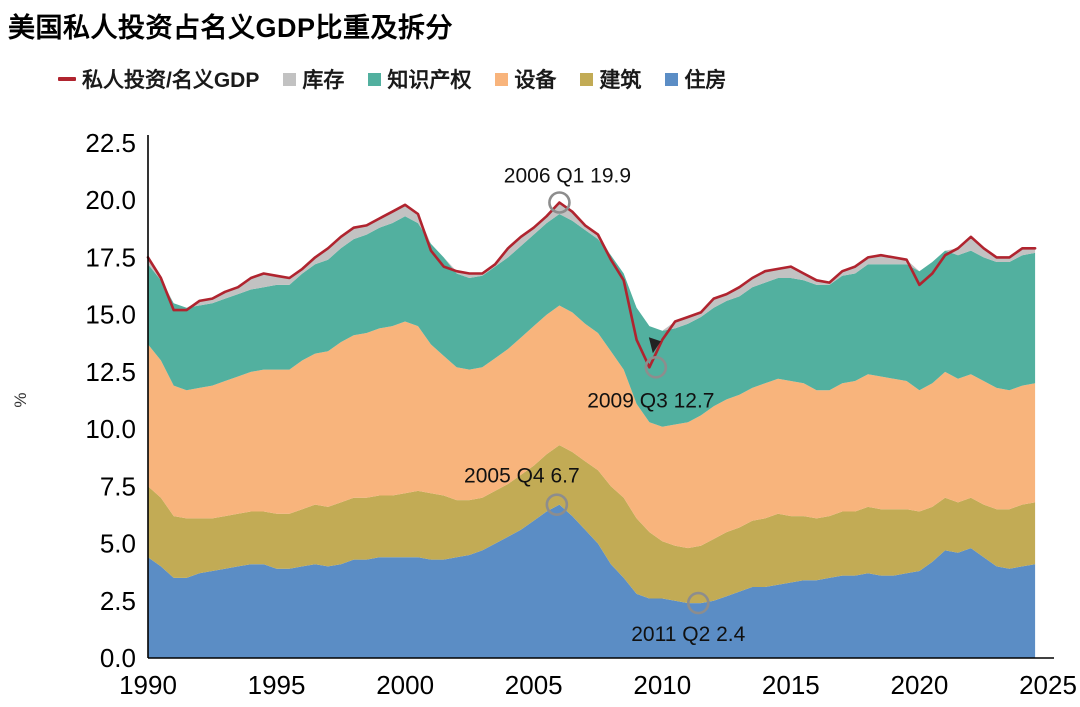 This screenshot has height=707, width=1080. I want to click on legend-item-0: 私人投资/名义GDP, so click(158, 79).